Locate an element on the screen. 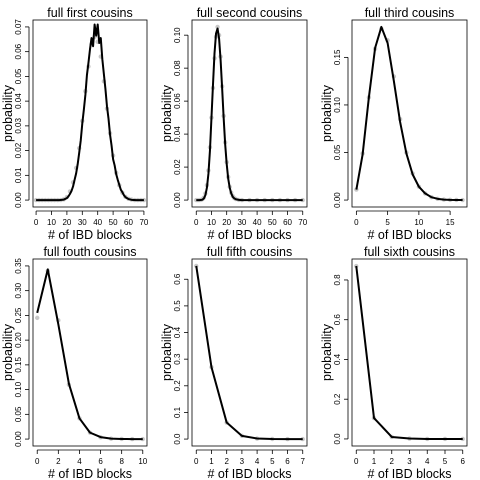 This screenshot has width=480, height=480. y-tick-label: 0.06 is located at coordinates (177, 101).